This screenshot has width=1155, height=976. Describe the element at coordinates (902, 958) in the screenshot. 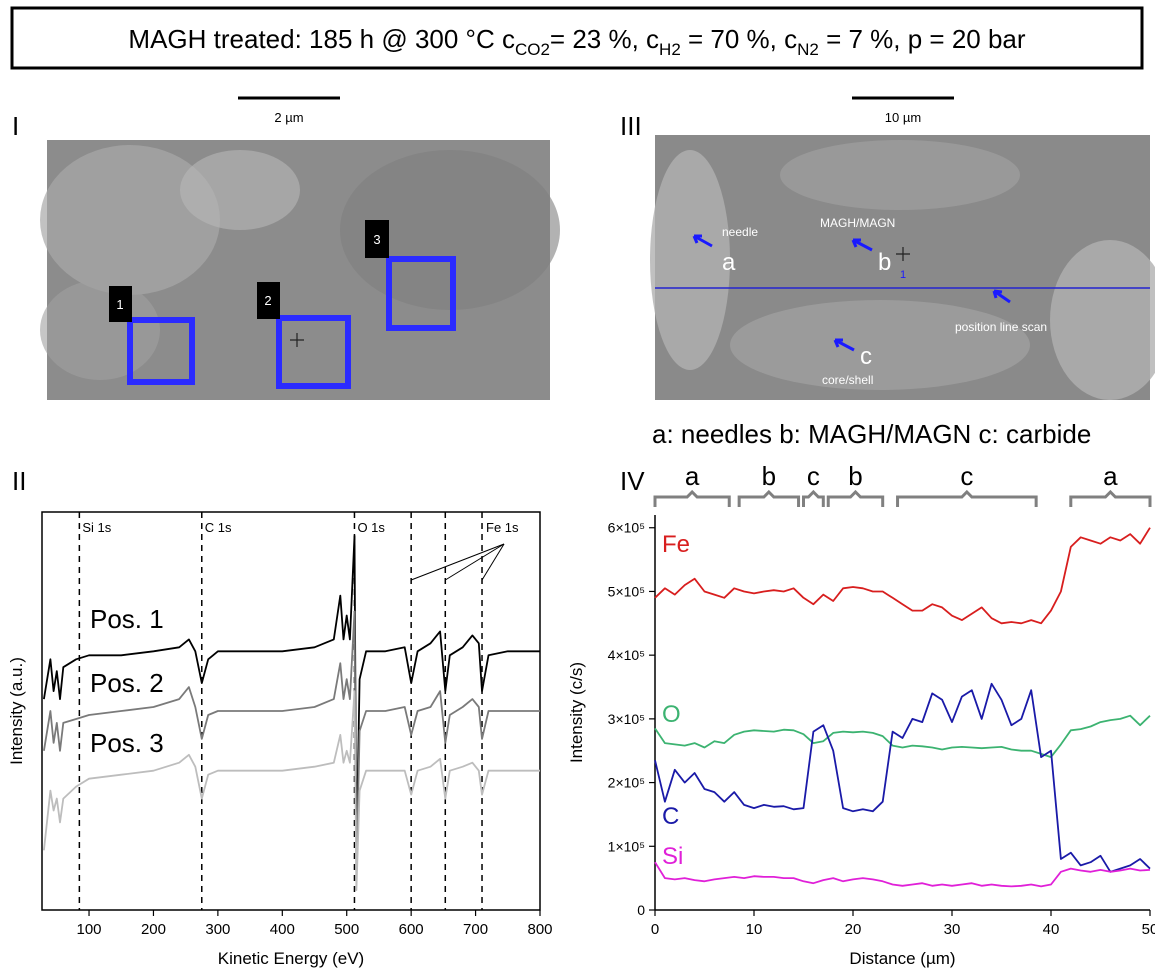

I see `x-axis-label: Distance (µm)` at that location.